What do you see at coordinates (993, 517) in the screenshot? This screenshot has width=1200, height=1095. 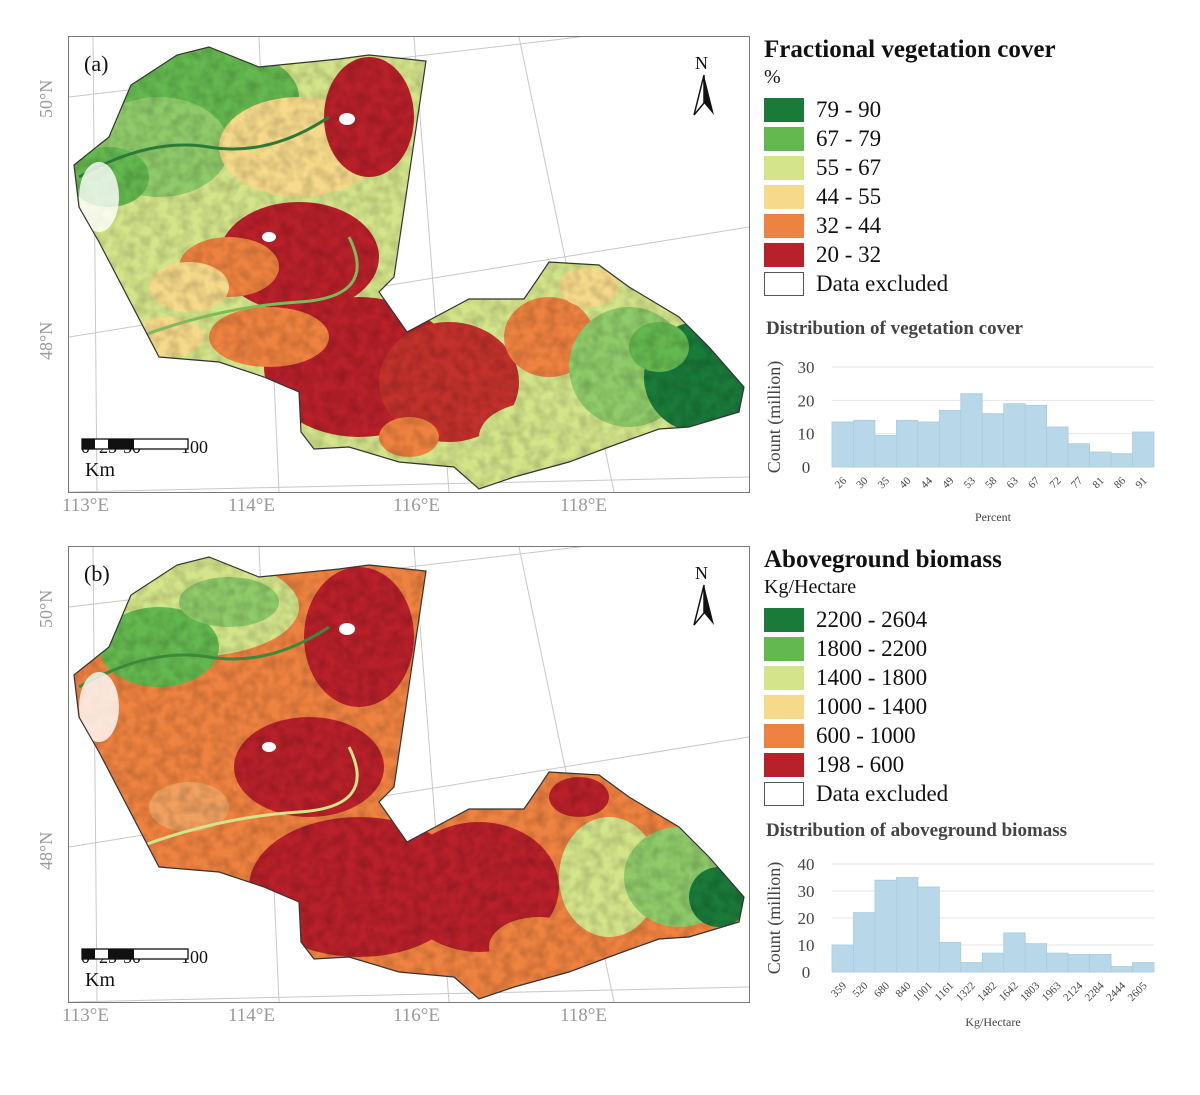 I see `x-axis-label: Percent` at bounding box center [993, 517].